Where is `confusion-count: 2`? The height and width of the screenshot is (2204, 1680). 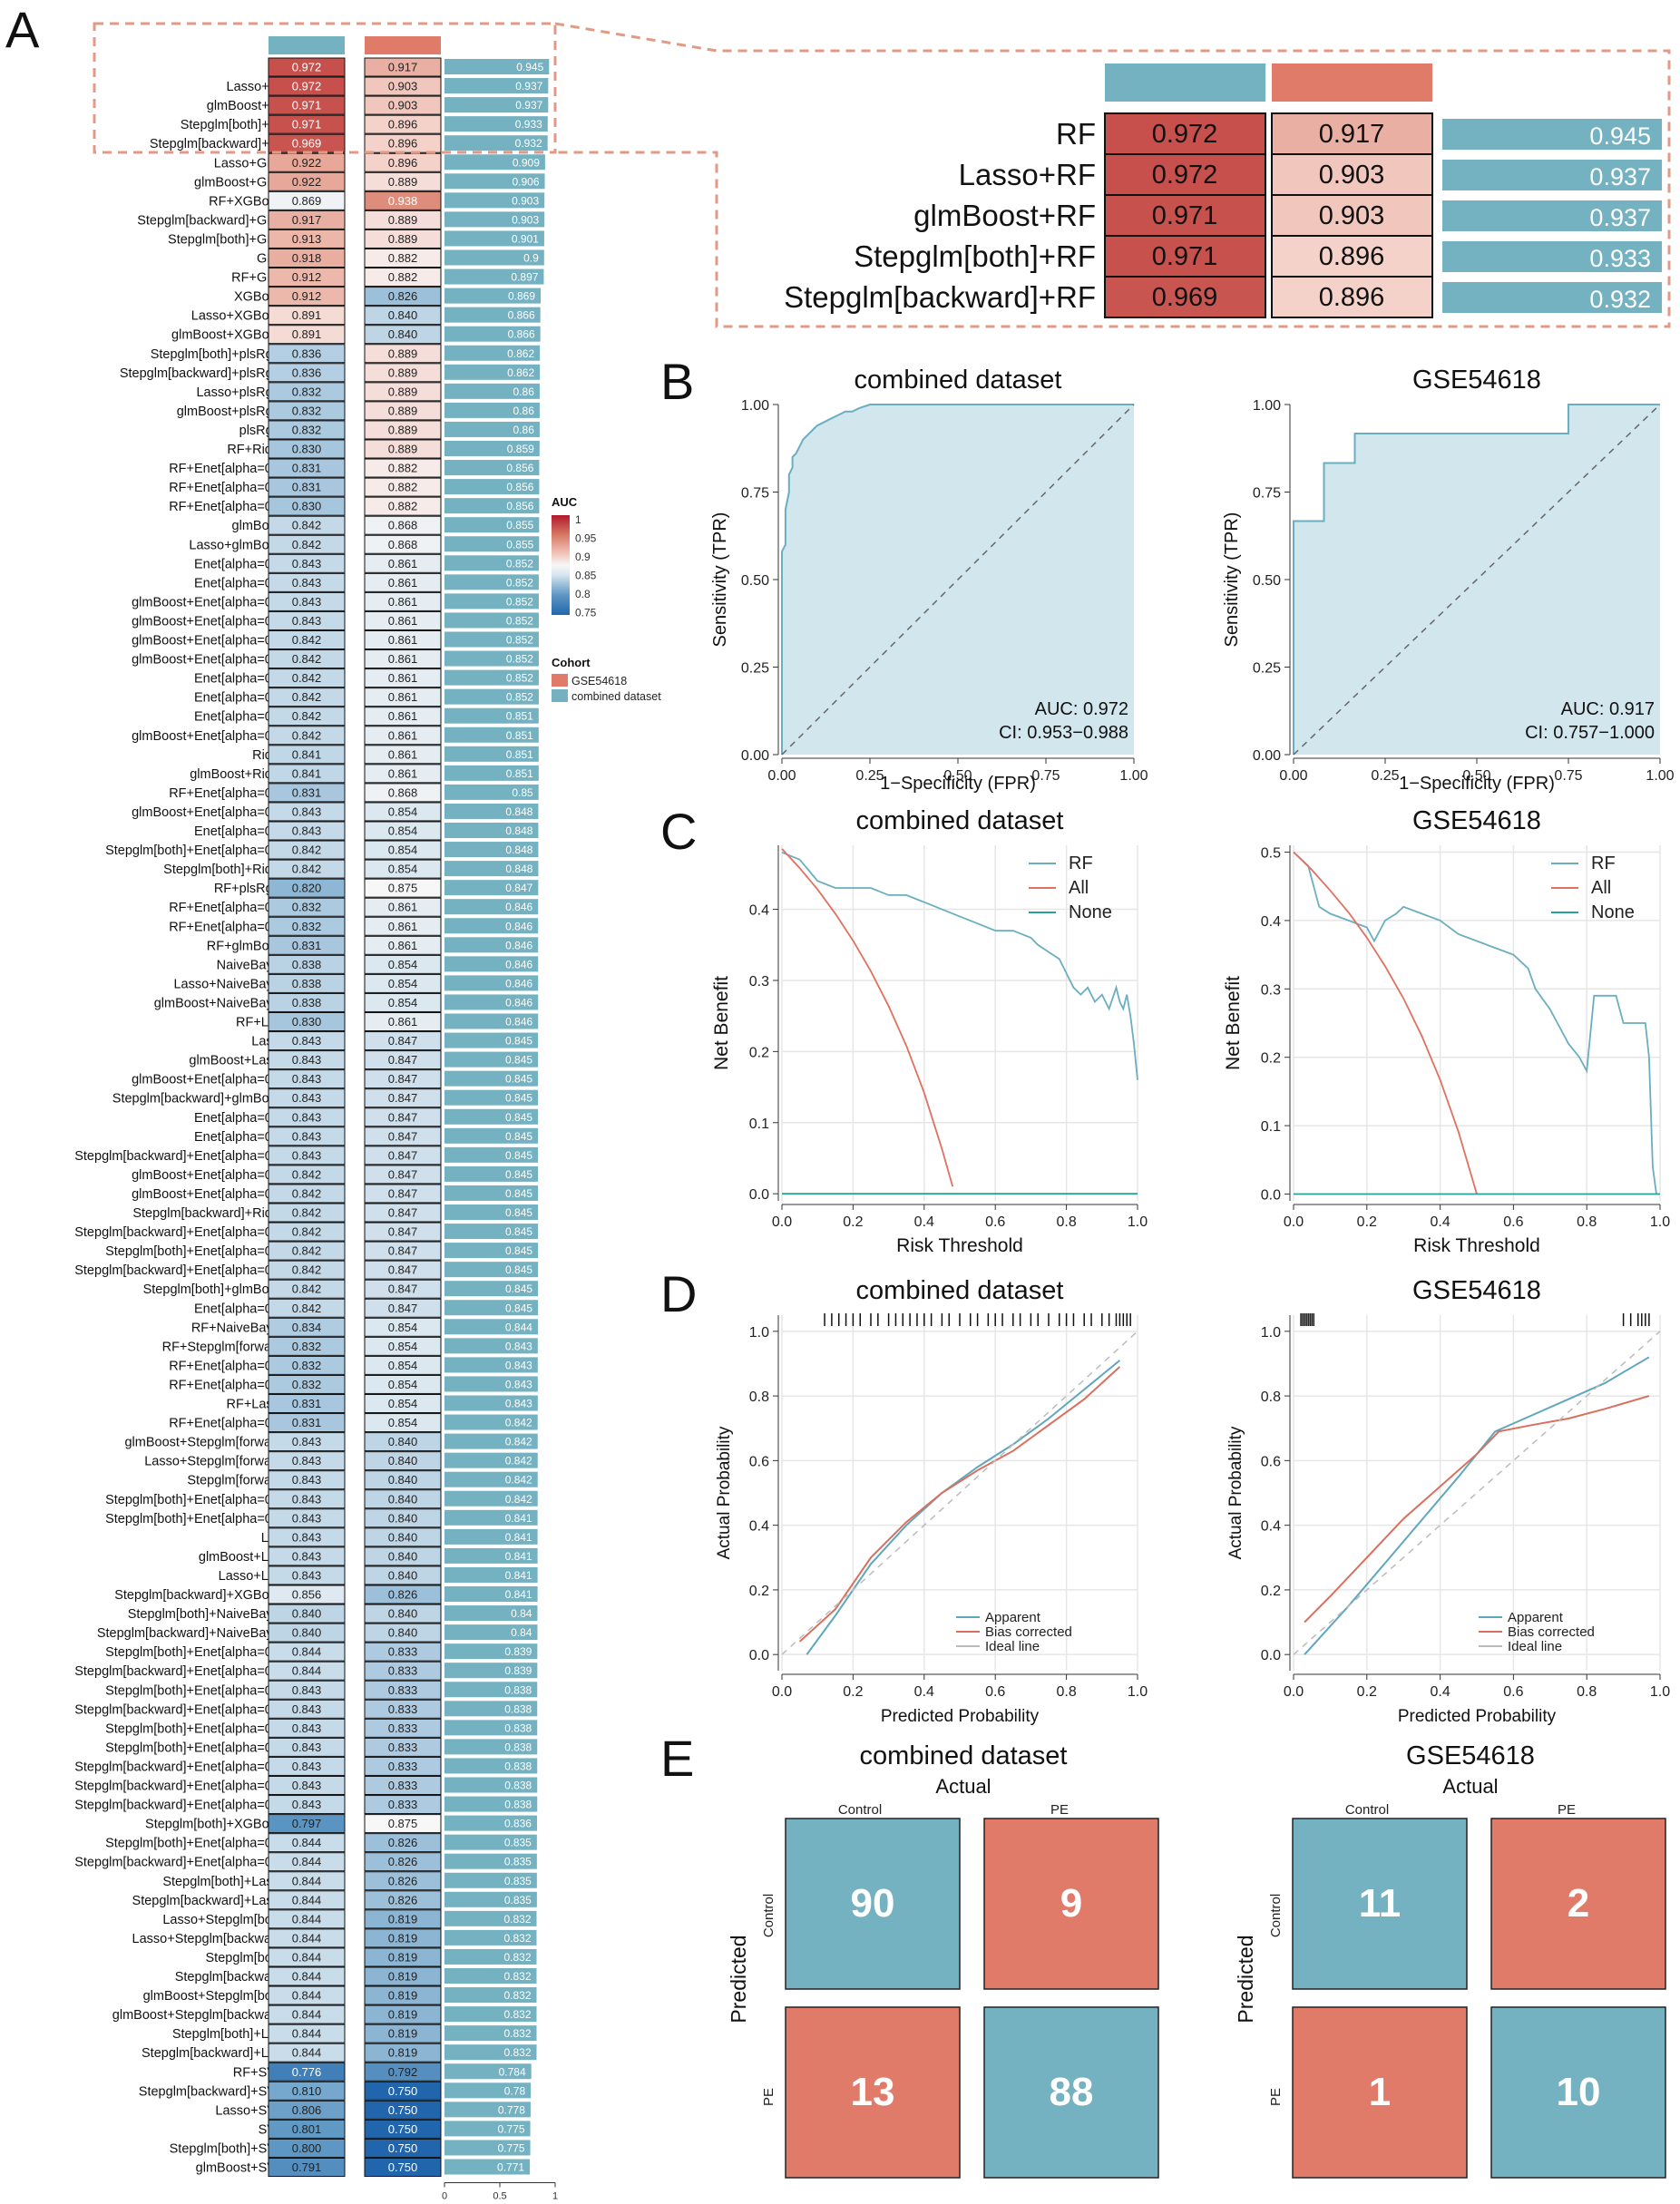 confusion-count: 2 is located at coordinates (1578, 1903).